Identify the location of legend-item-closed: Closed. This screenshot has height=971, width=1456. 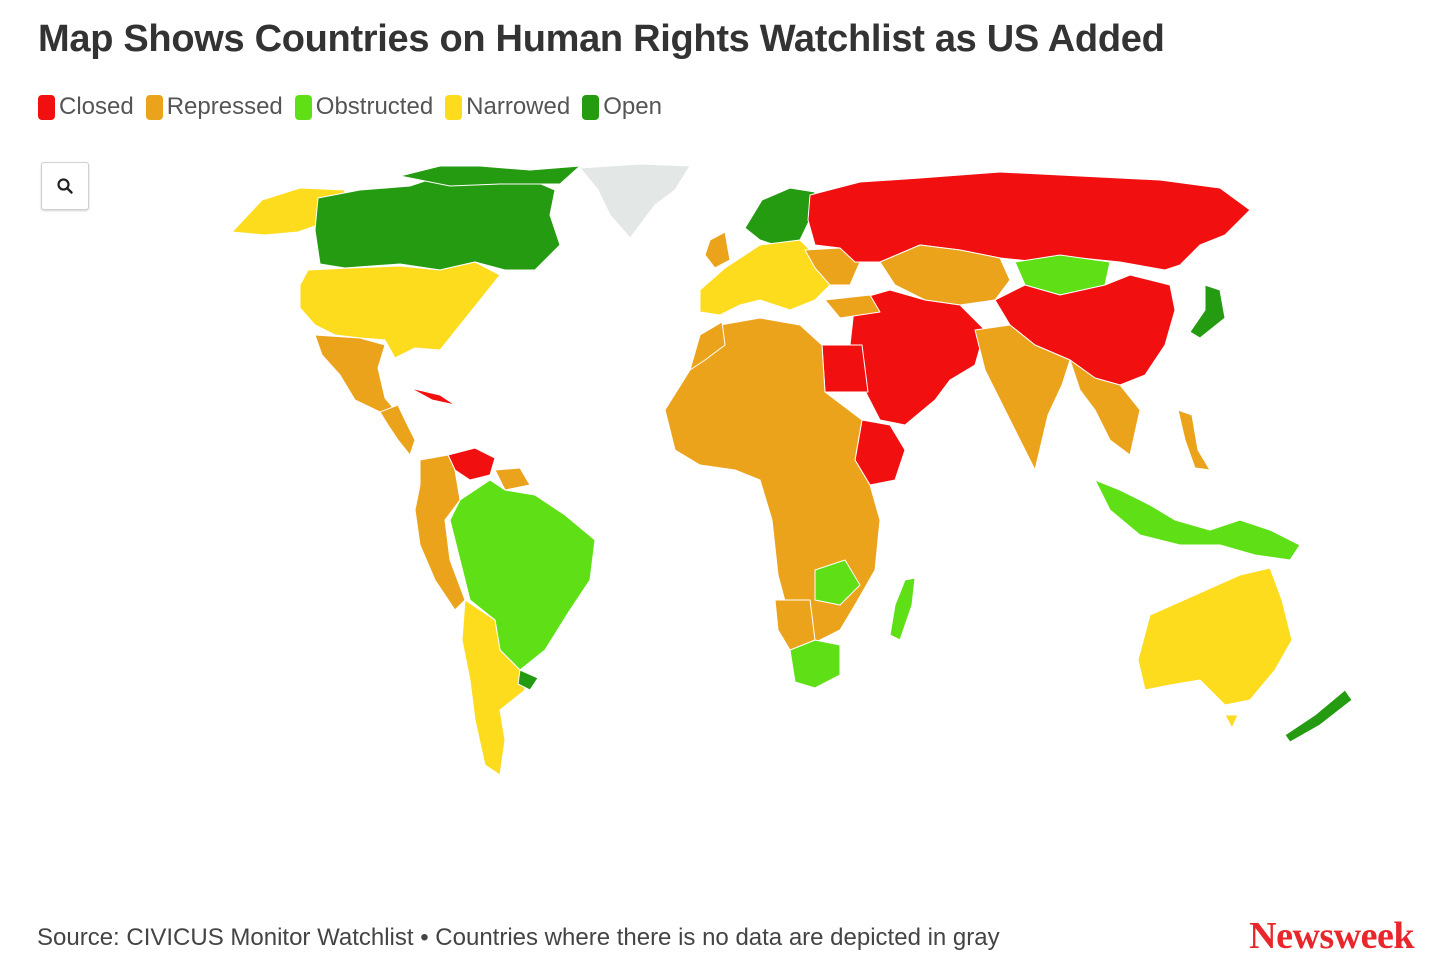
(86, 107).